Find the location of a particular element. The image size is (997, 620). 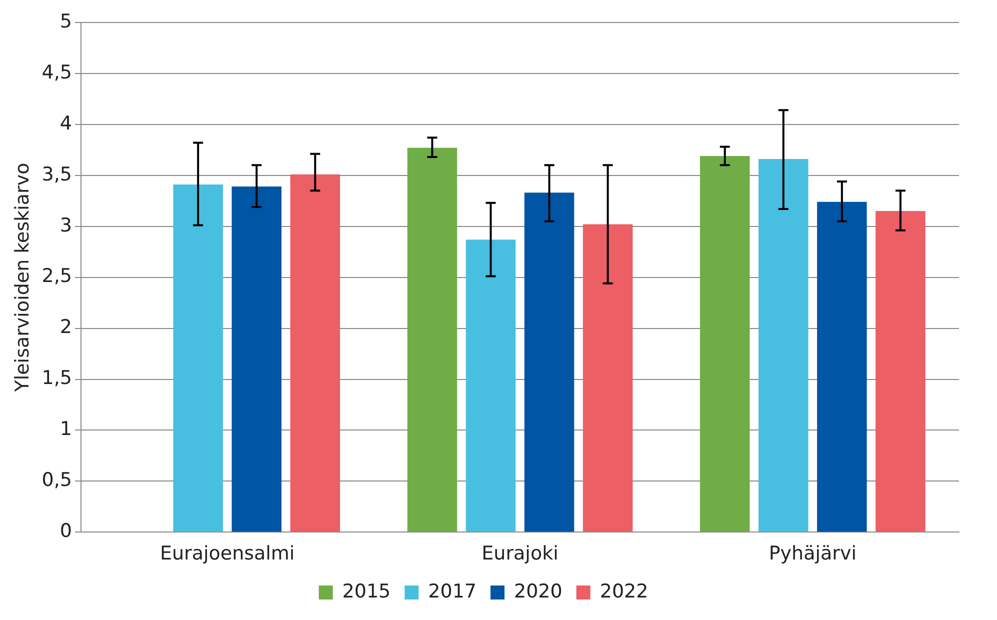

y-tick-label: 1,5 is located at coordinates (57, 378).